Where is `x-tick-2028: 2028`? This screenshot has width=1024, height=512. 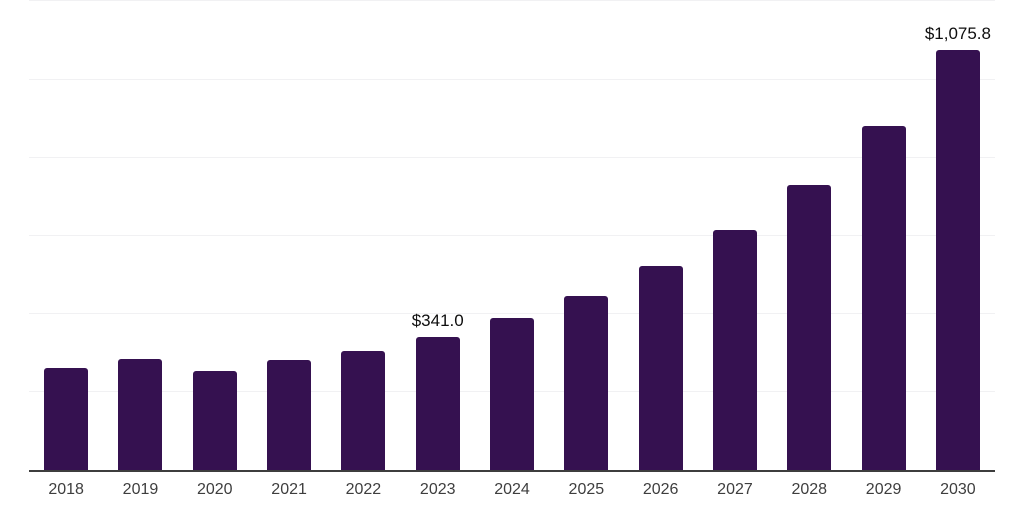 x-tick-2028: 2028 is located at coordinates (809, 489).